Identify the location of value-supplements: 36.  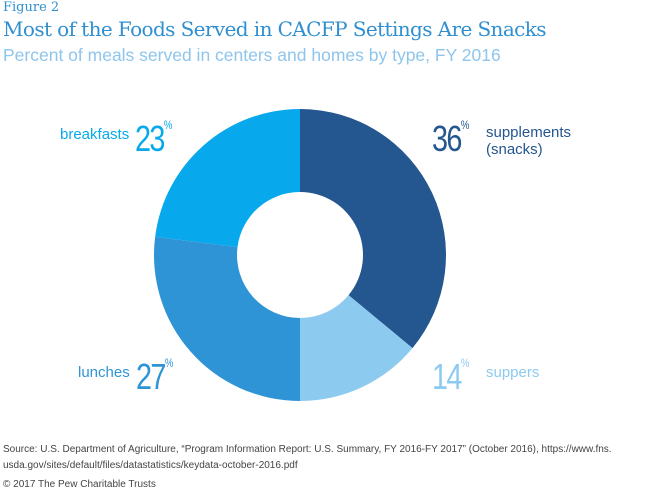
(447, 138).